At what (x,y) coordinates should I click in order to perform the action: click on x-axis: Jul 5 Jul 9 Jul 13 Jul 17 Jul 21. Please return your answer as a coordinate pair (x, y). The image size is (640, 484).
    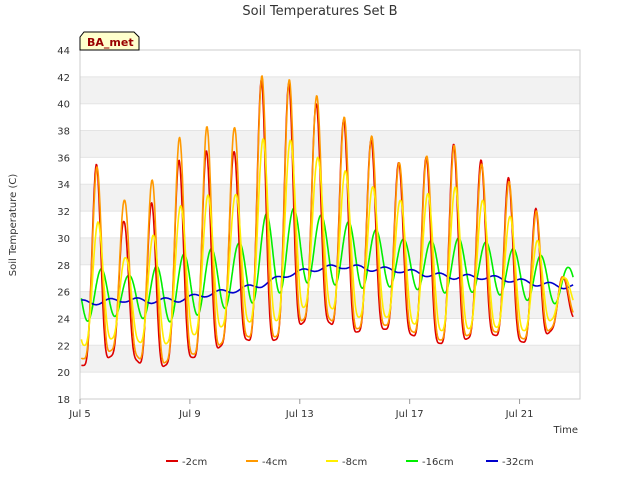
    Looking at the image, I should click on (301, 409).